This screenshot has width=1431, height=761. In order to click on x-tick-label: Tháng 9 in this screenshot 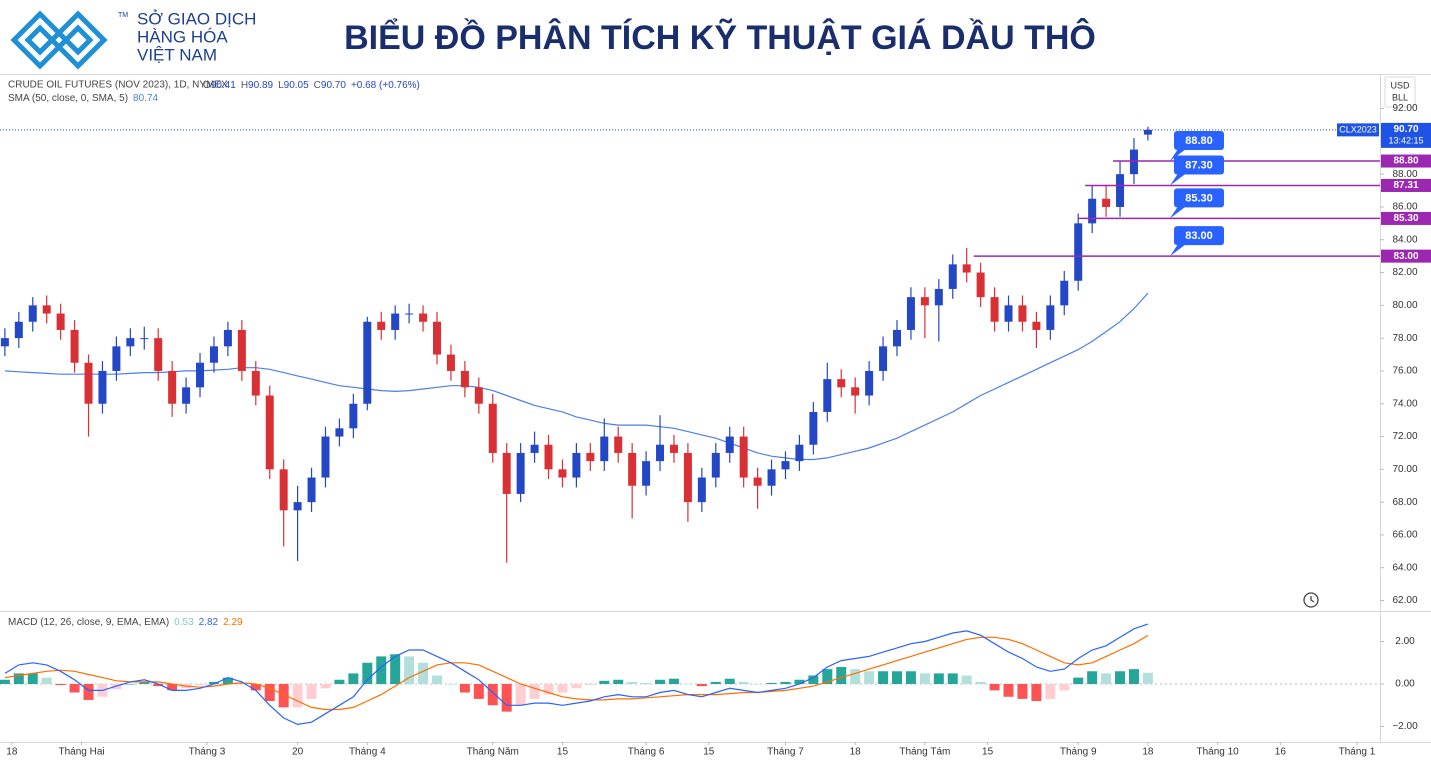, I will do `click(1078, 752)`.